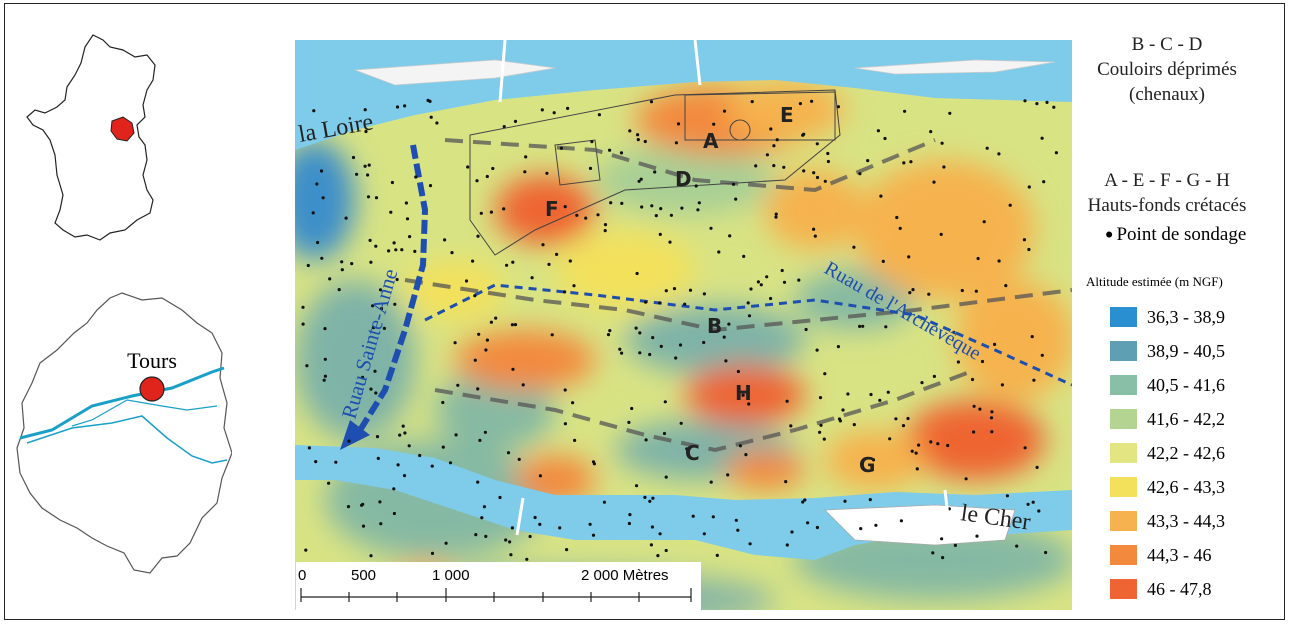 The image size is (1290, 624). I want to click on legend-class-row: 46 - 47,8, so click(1161, 589).